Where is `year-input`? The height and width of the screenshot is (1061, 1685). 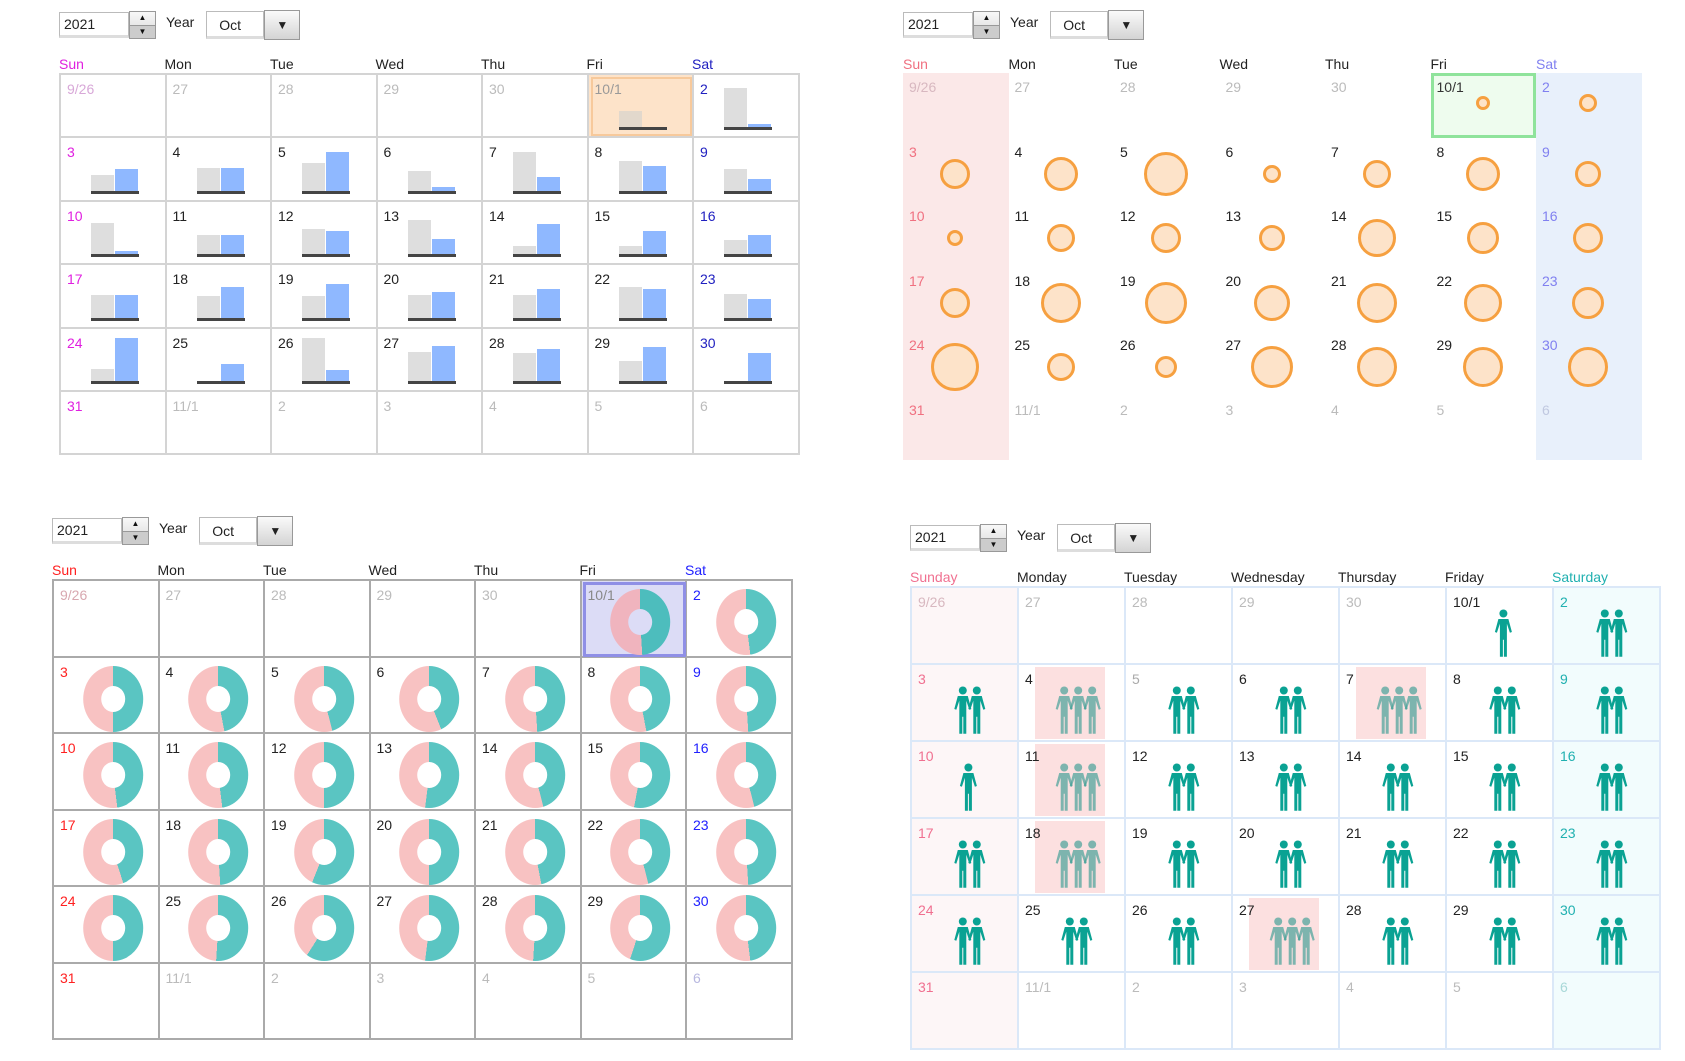
year-input is located at coordinates (938, 25).